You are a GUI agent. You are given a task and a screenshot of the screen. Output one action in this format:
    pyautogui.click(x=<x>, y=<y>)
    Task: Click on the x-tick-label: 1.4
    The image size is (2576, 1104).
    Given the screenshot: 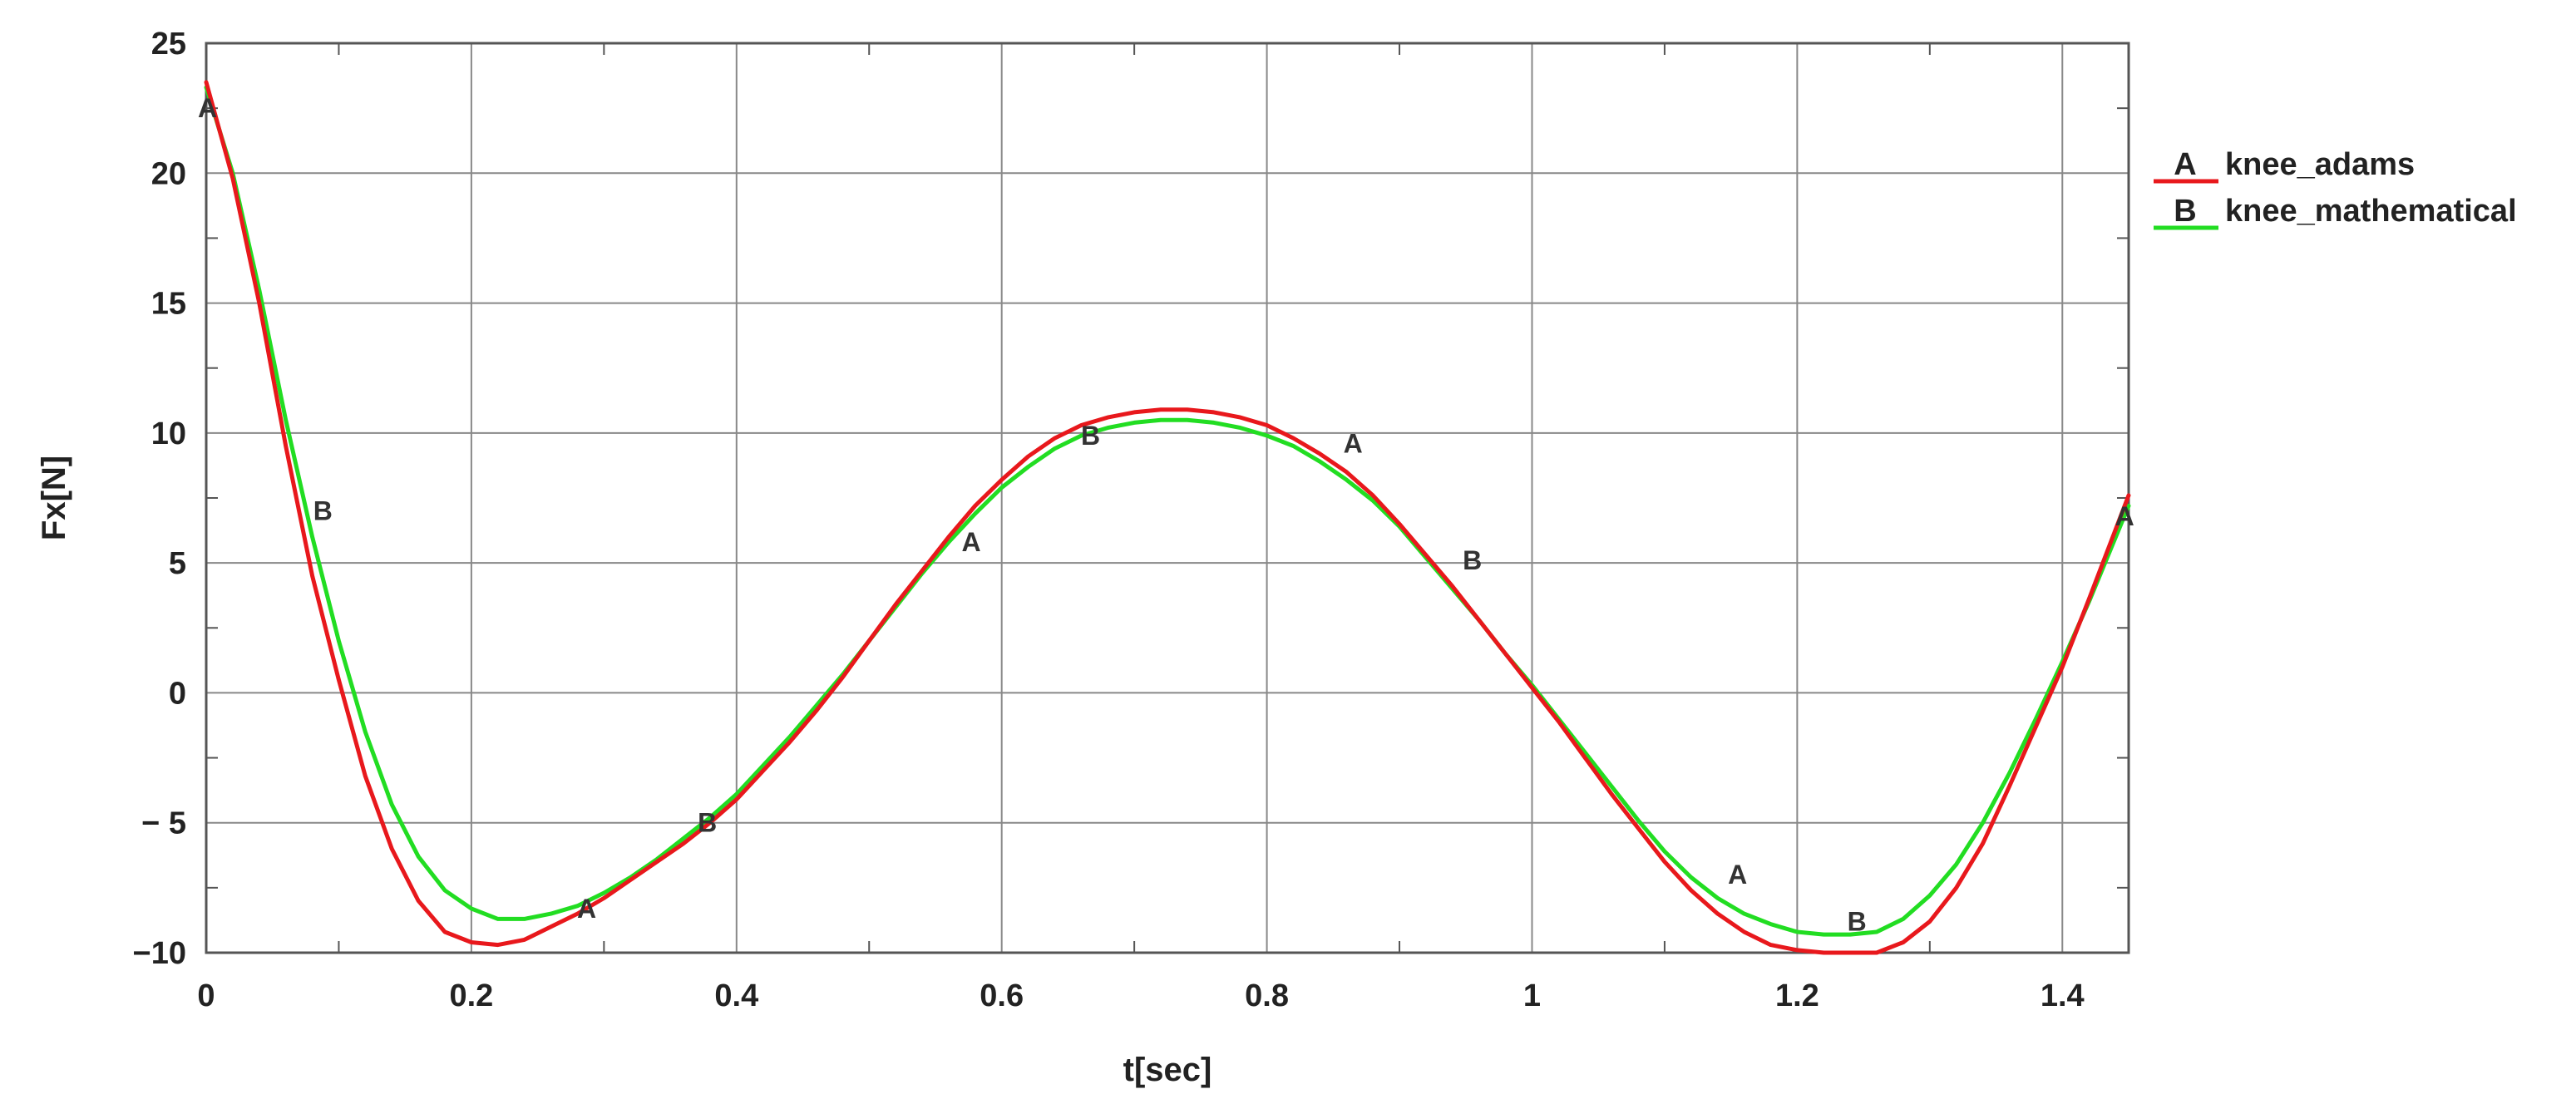 What is the action you would take?
    pyautogui.click(x=2063, y=995)
    